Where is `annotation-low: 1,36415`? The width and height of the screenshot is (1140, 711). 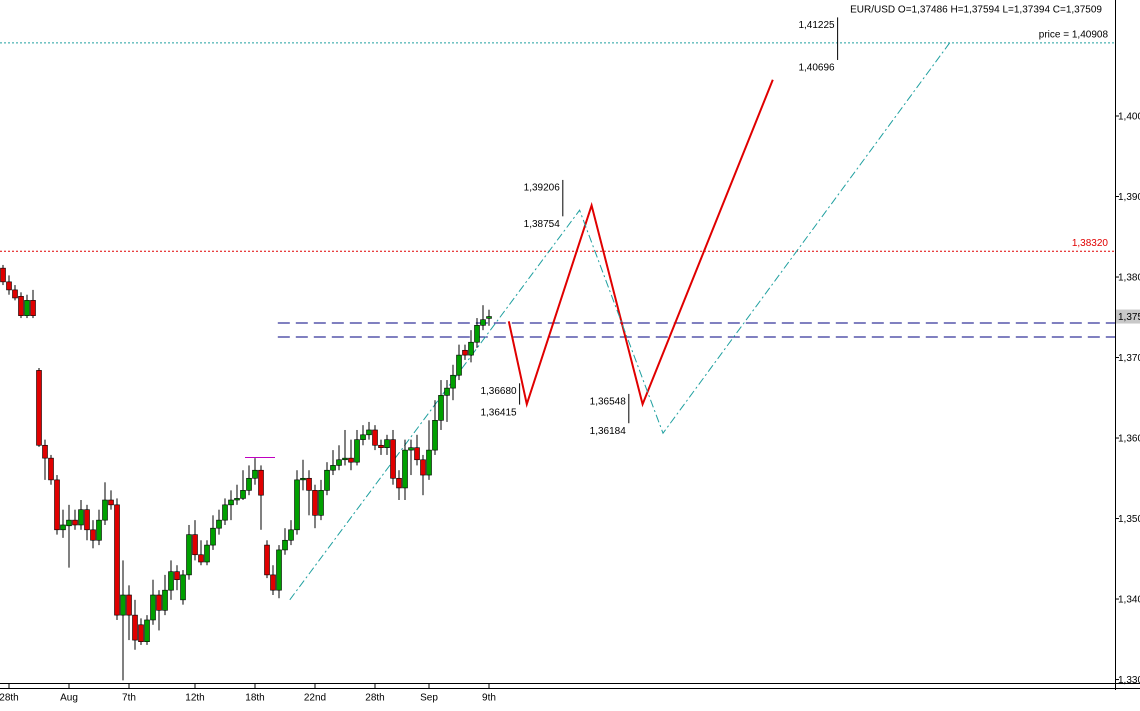 annotation-low: 1,36415 is located at coordinates (498, 412).